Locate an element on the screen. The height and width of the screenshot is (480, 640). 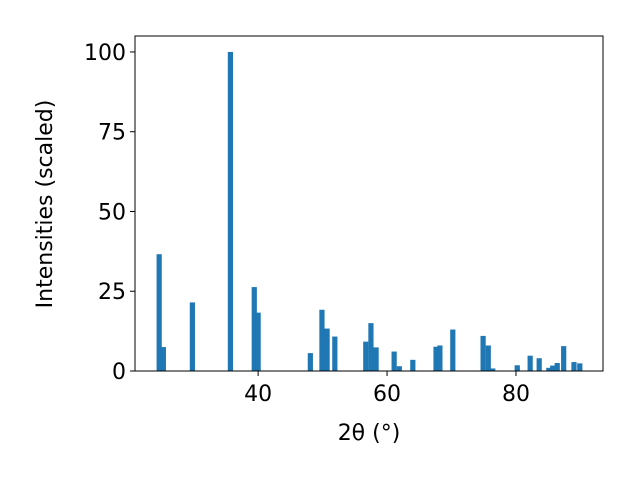
x-tick-label: 80 is located at coordinates (516, 394).